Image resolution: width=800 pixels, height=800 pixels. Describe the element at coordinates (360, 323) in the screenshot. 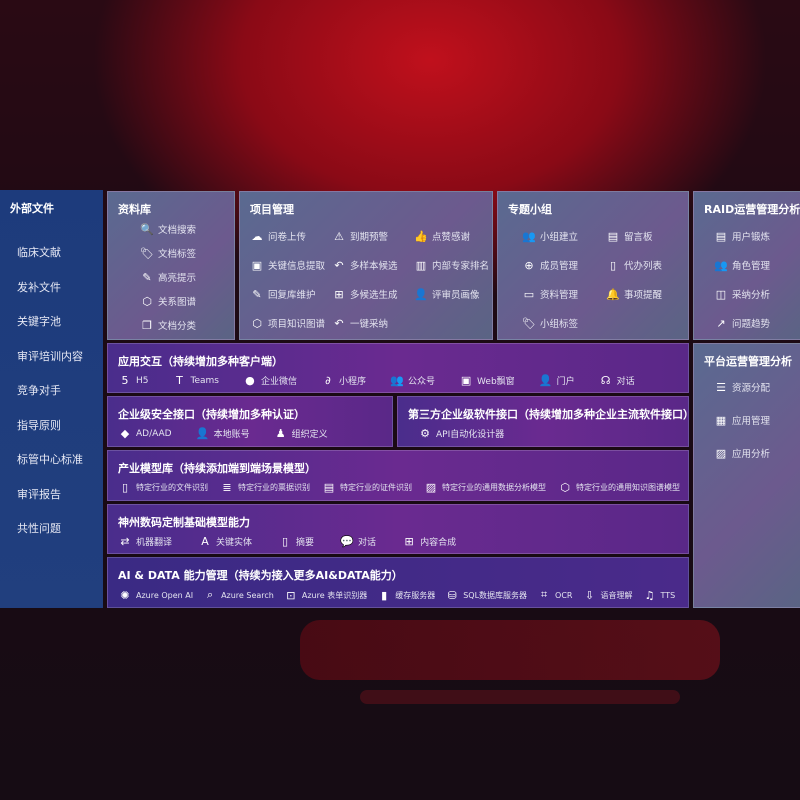

I see `item-reply: ↶ 一键采纳` at that location.